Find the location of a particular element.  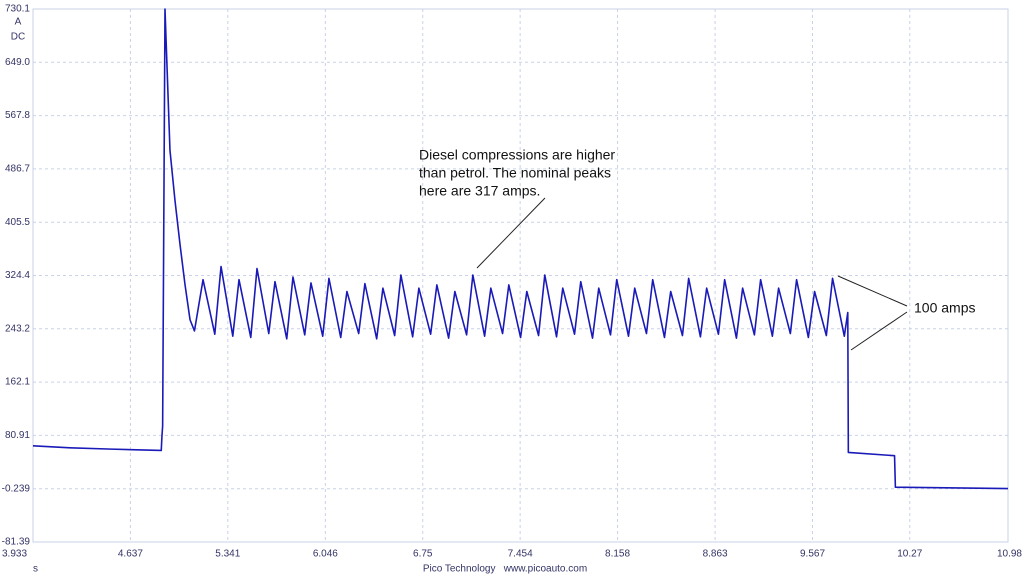

footer: Pico Technology www.picoauto.com is located at coordinates (505, 569).